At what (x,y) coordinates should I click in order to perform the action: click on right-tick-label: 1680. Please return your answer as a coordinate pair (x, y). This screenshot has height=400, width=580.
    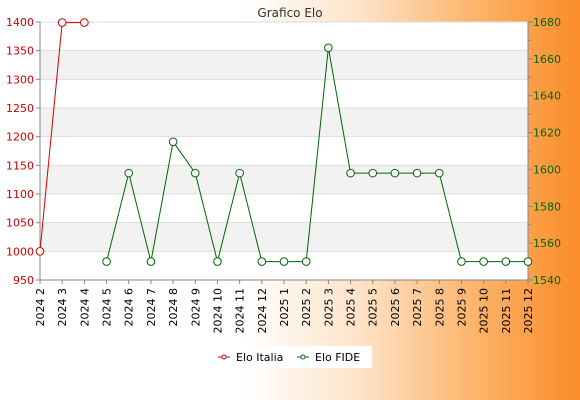
    Looking at the image, I should click on (547, 22).